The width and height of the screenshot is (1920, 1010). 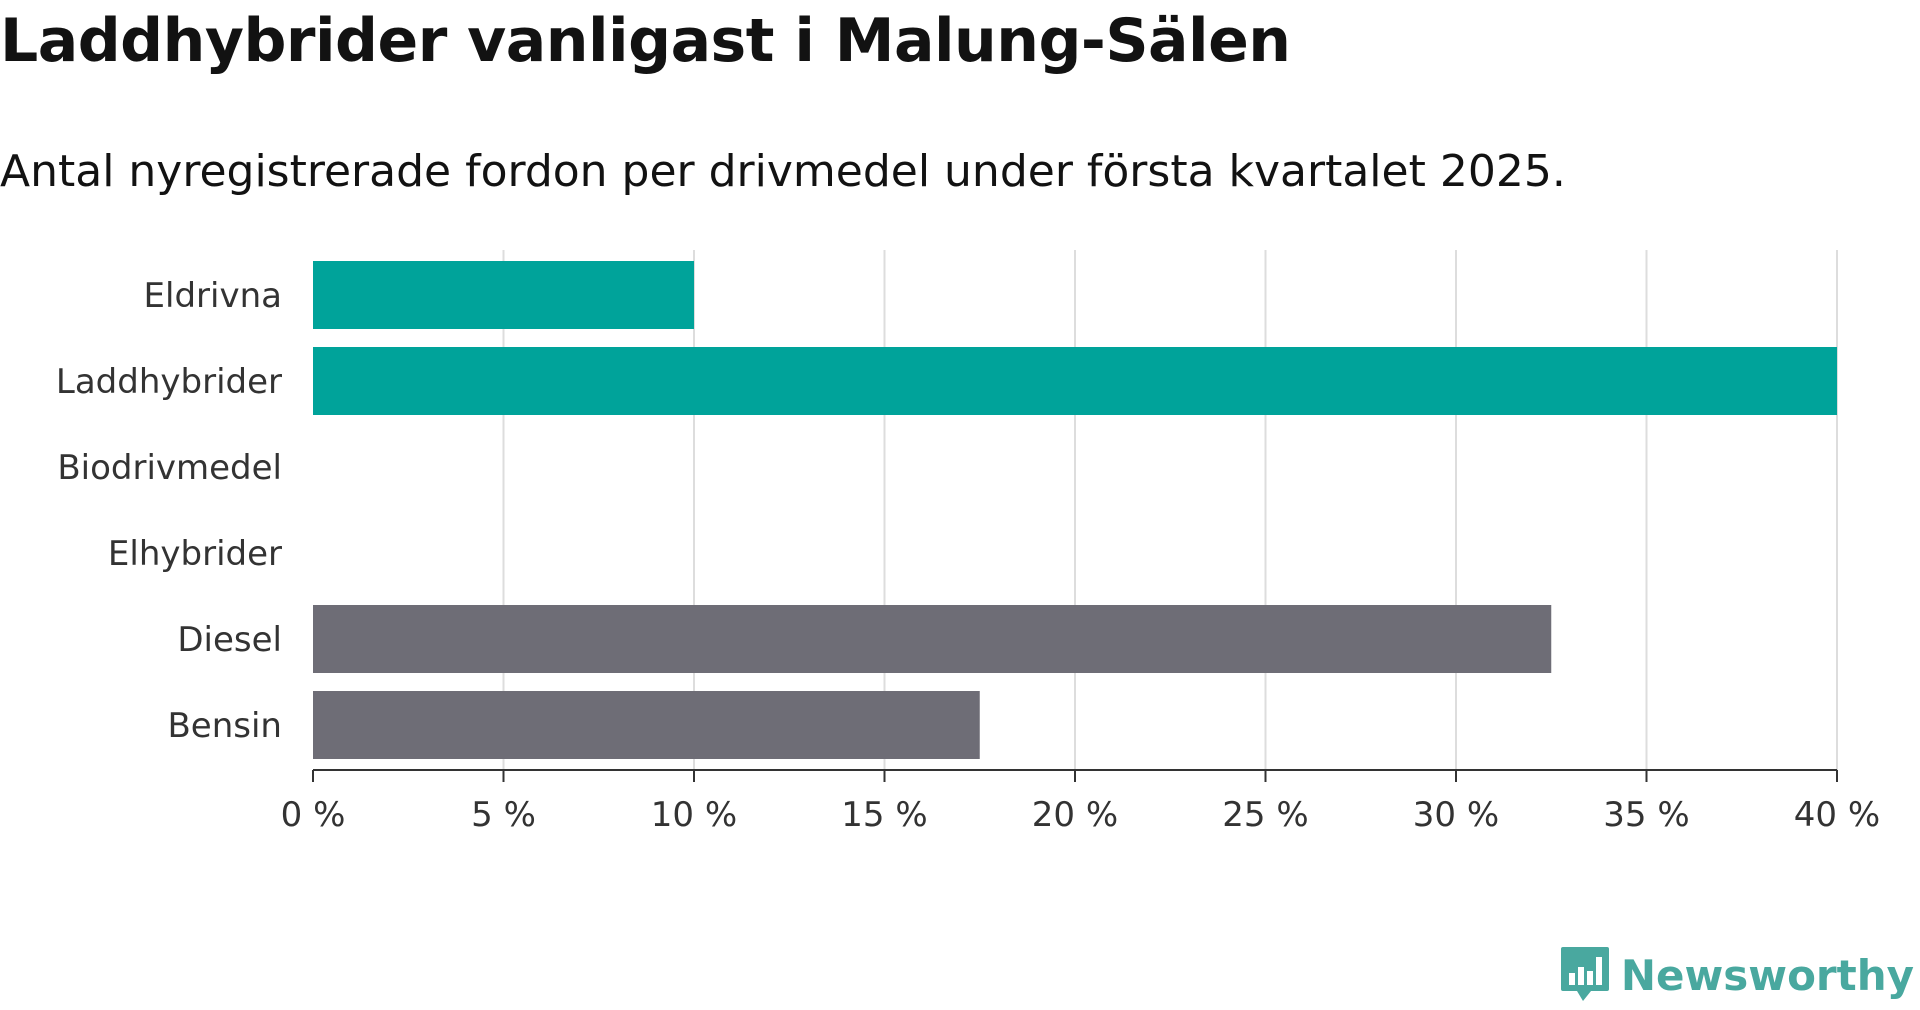 I want to click on x-tick-label: 40 %, so click(x=1837, y=815).